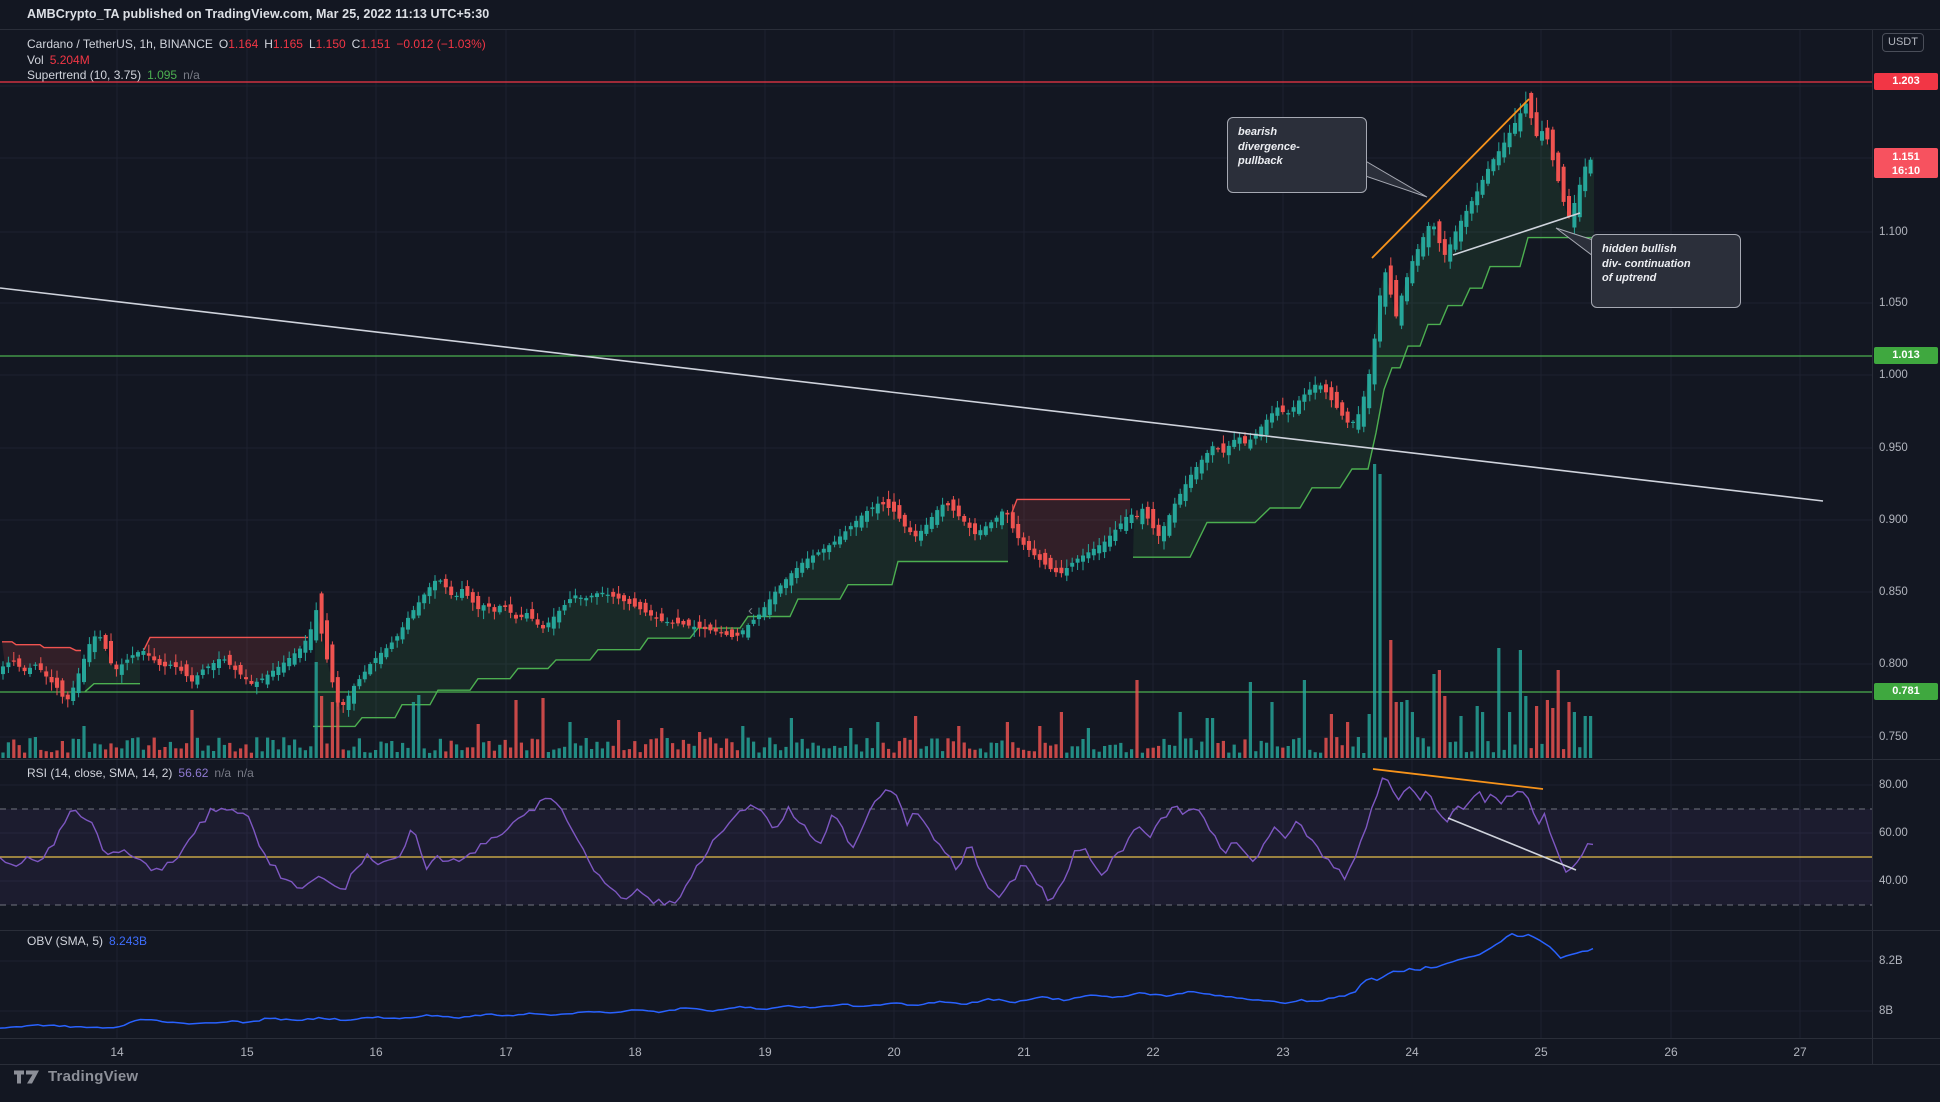 The height and width of the screenshot is (1102, 1940). Describe the element at coordinates (1283, 1052) in the screenshot. I see `time-axis-label: 23` at that location.